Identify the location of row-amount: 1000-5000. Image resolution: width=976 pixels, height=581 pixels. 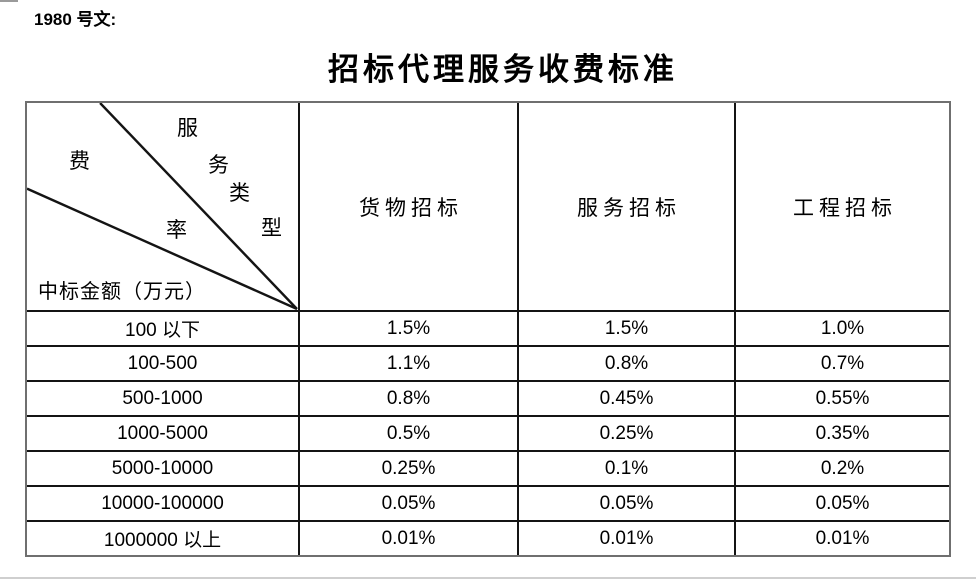
(162, 432).